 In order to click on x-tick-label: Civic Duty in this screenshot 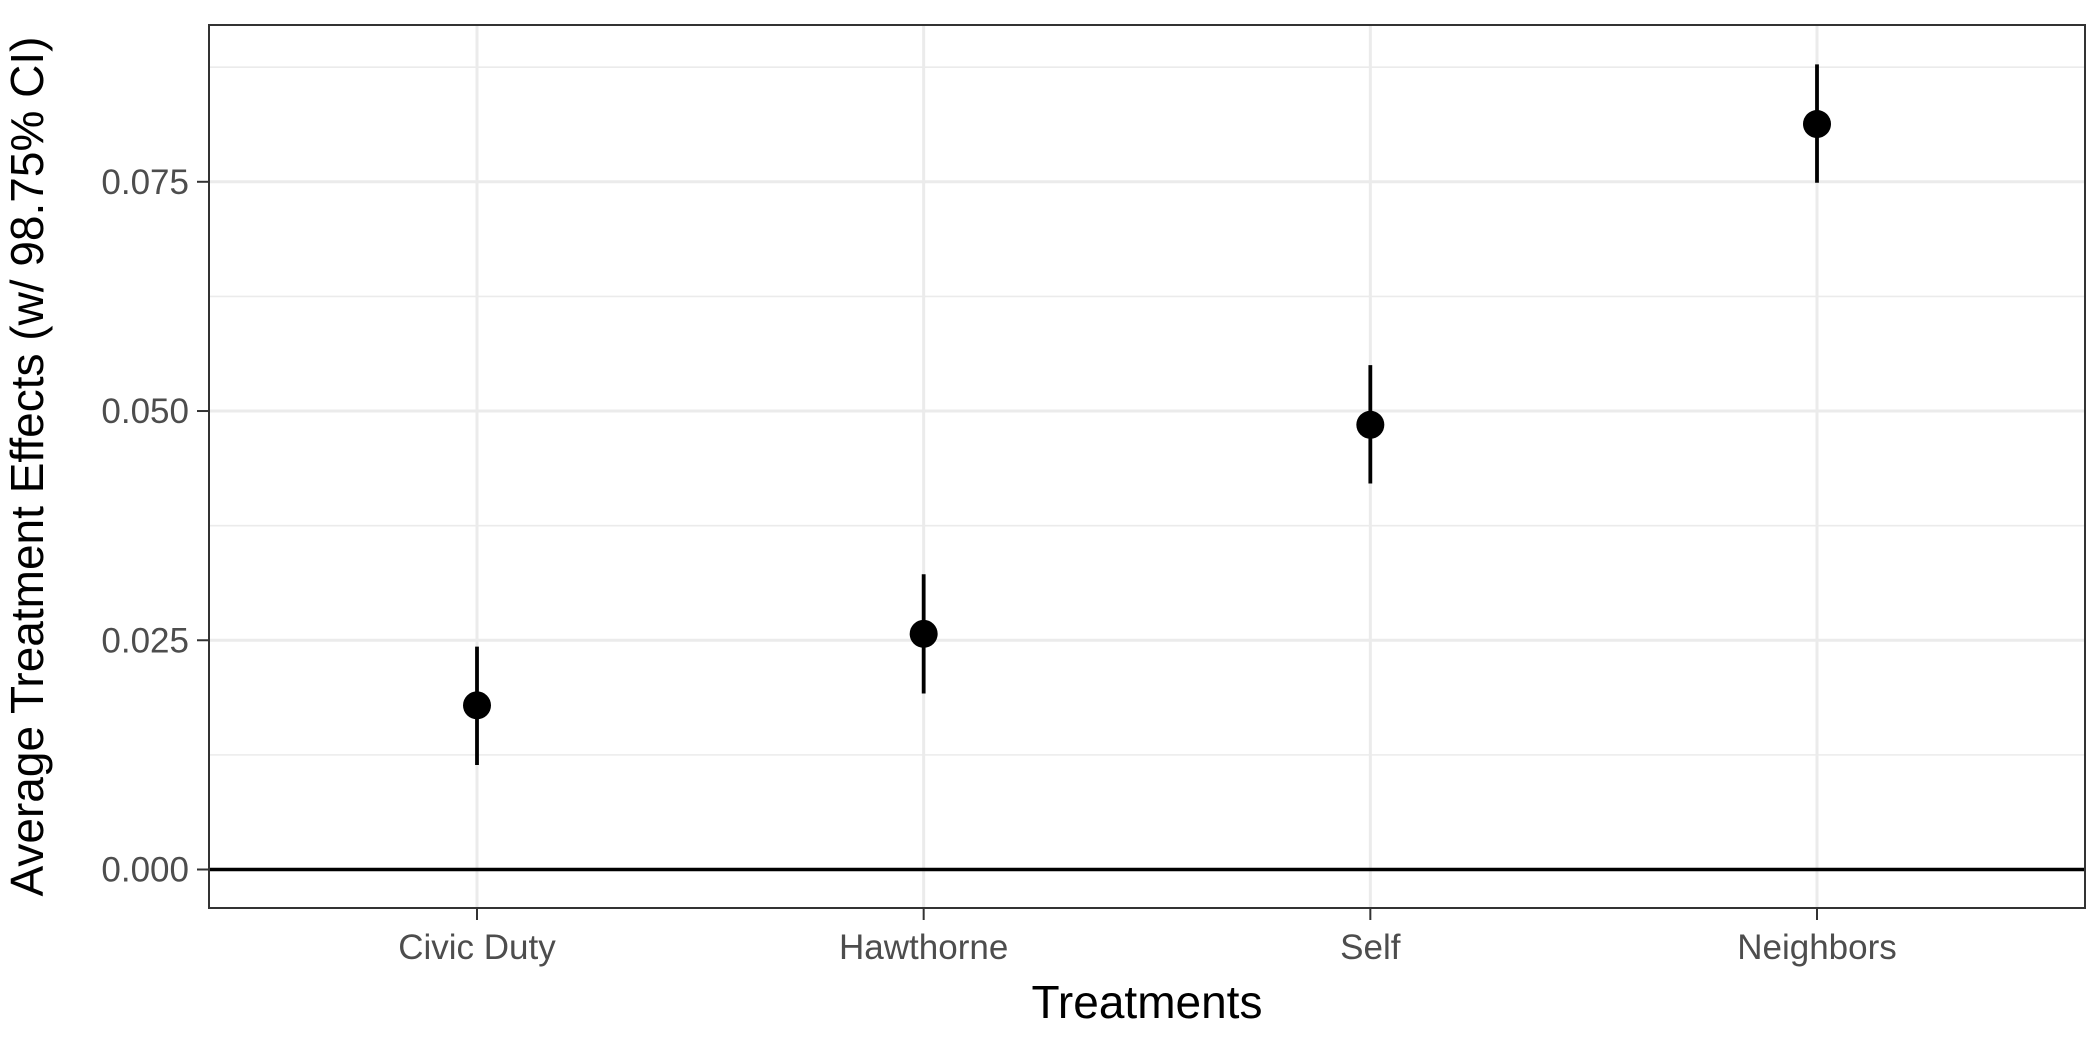, I will do `click(477, 947)`.